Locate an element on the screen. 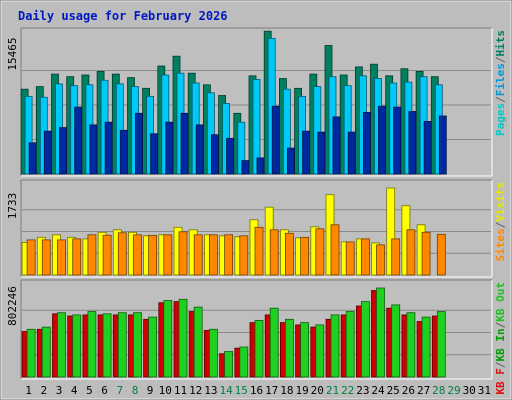  panel-legend: KB F/KB In/KB Out is located at coordinates (500, 338).